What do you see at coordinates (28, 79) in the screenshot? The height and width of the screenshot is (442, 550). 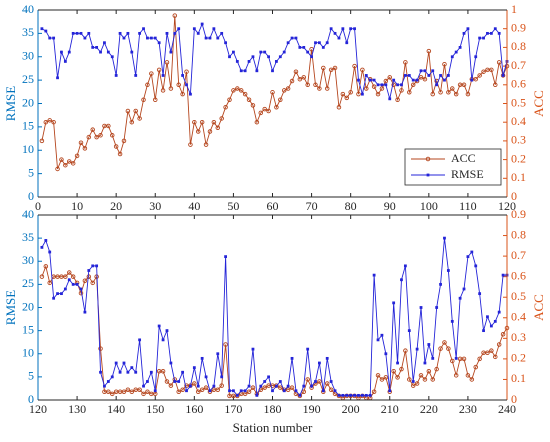 I see `y-tick-label: 25` at bounding box center [28, 79].